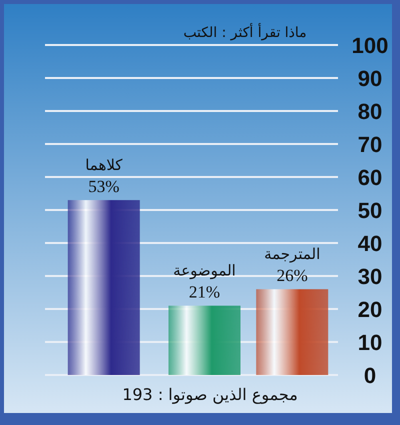 The height and width of the screenshot is (425, 400). I want to click on chart-title: ماذا تقرأ أكثر : الكتب, so click(245, 32).